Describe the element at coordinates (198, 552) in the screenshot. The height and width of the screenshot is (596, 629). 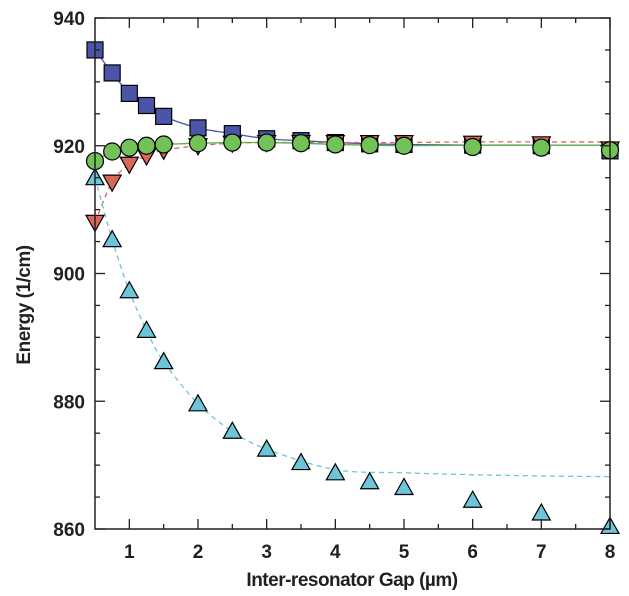
I see `x-tick-label: 2` at that location.